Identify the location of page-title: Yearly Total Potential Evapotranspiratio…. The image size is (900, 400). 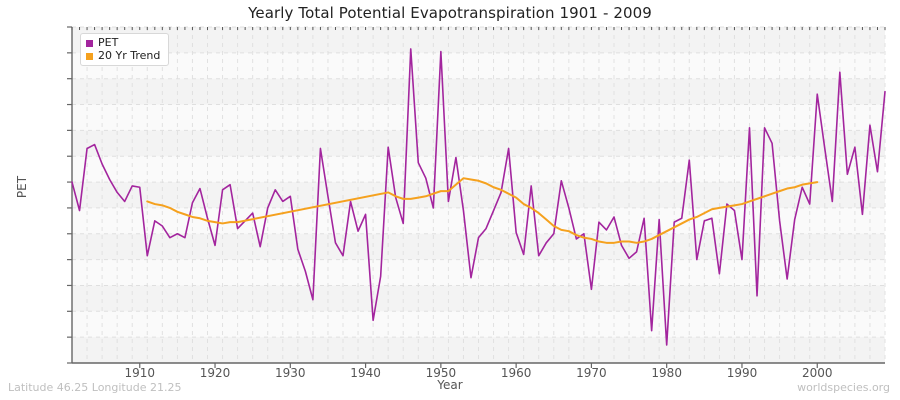
(450, 13).